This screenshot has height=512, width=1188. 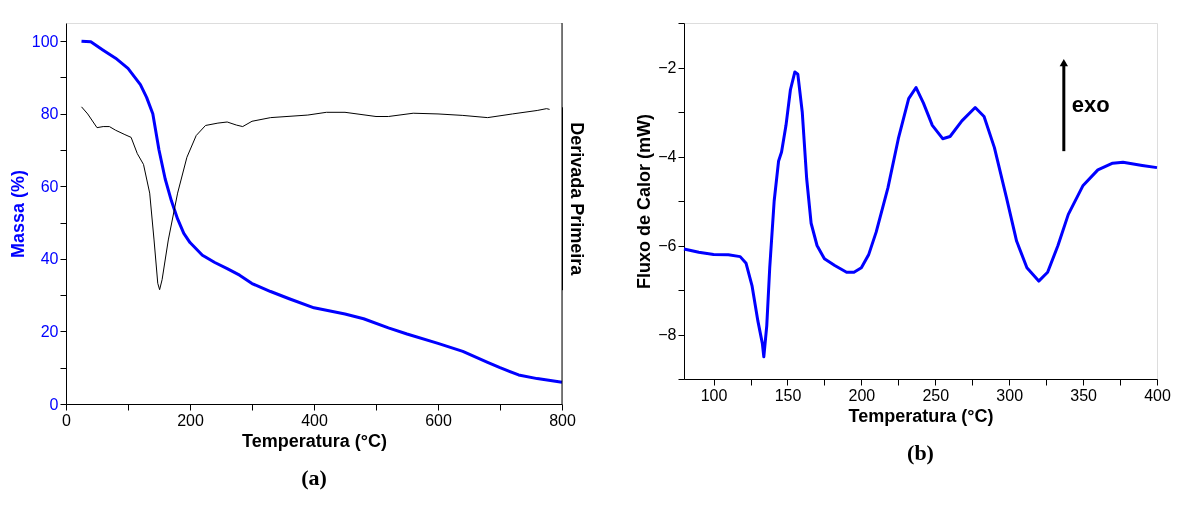 I want to click on text: (b), so click(x=920, y=452).